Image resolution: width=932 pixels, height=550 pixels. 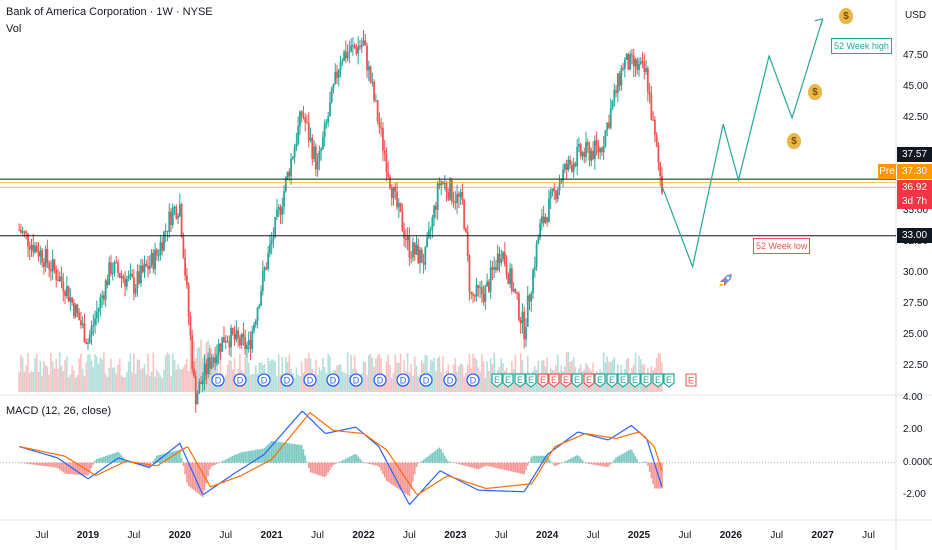 What do you see at coordinates (310, 381) in the screenshot?
I see `dividend-marker-label: D` at bounding box center [310, 381].